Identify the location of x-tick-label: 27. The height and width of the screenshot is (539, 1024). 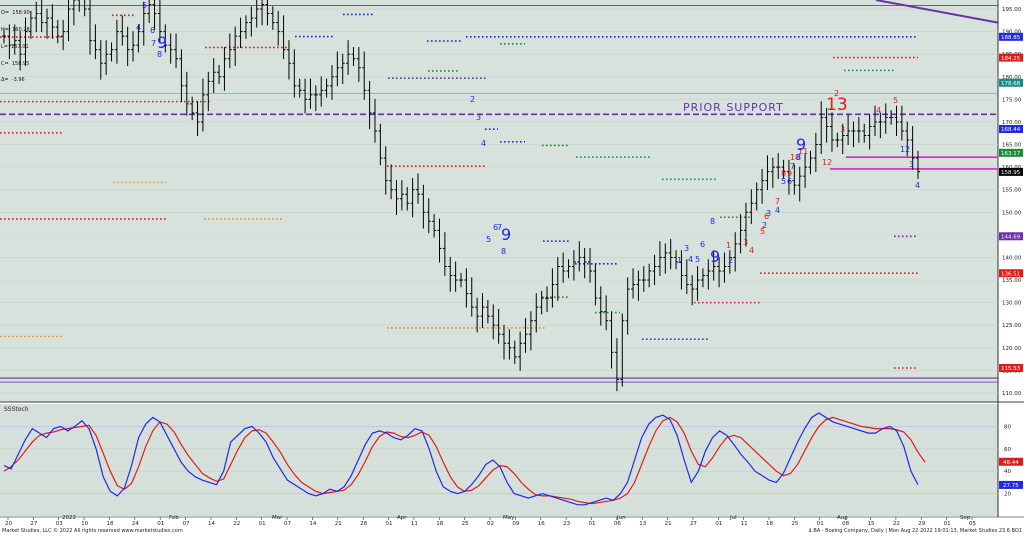
(33, 524).